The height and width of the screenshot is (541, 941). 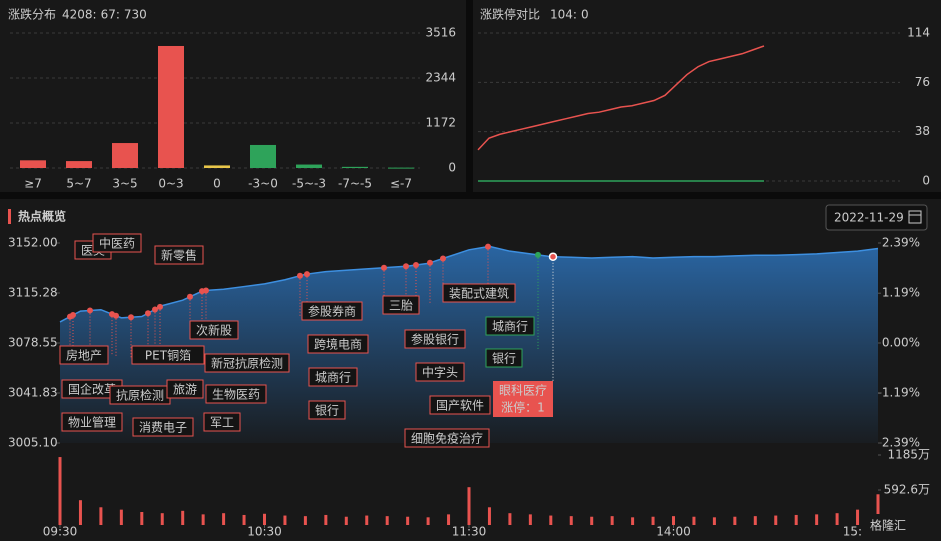 I want to click on x-tick-label: ≥7, so click(x=33, y=184).